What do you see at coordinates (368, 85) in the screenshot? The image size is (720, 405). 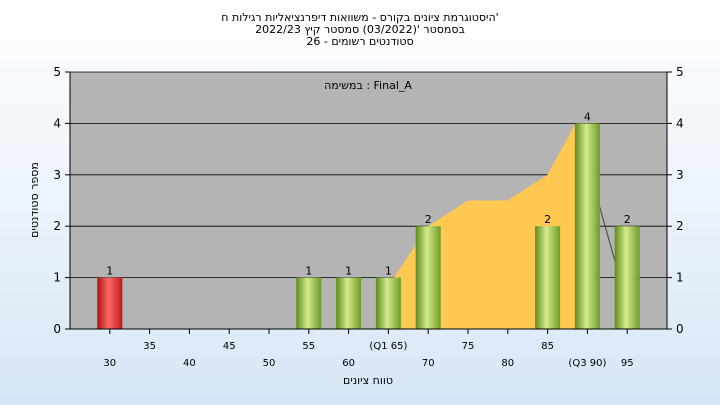 I see `task-annotation: במשימה : Final_A` at bounding box center [368, 85].